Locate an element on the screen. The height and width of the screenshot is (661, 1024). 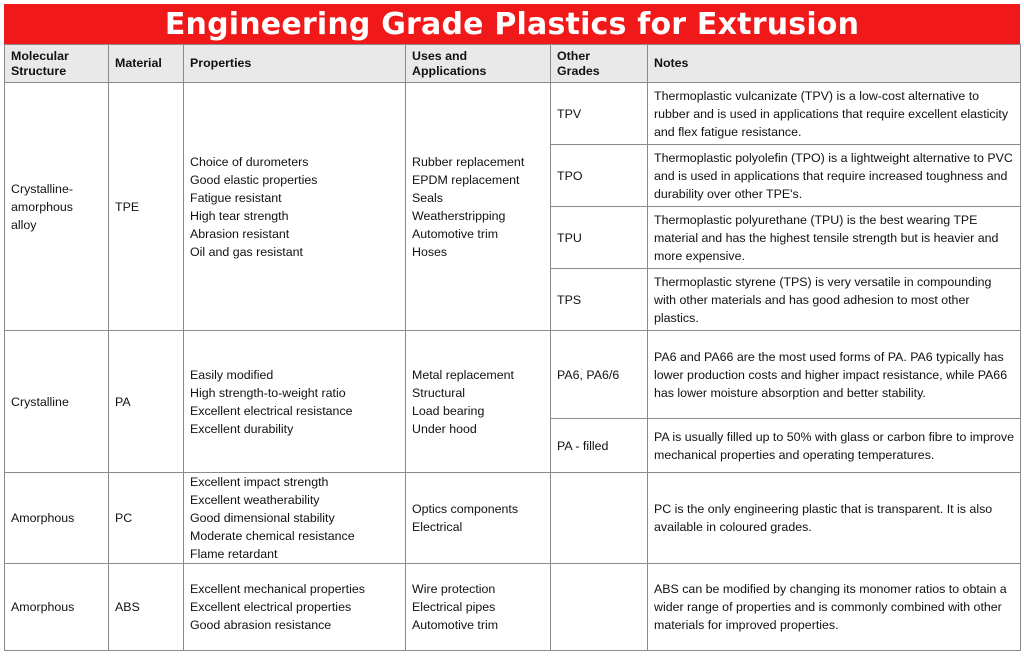
header-notes: Notes is located at coordinates (834, 63).